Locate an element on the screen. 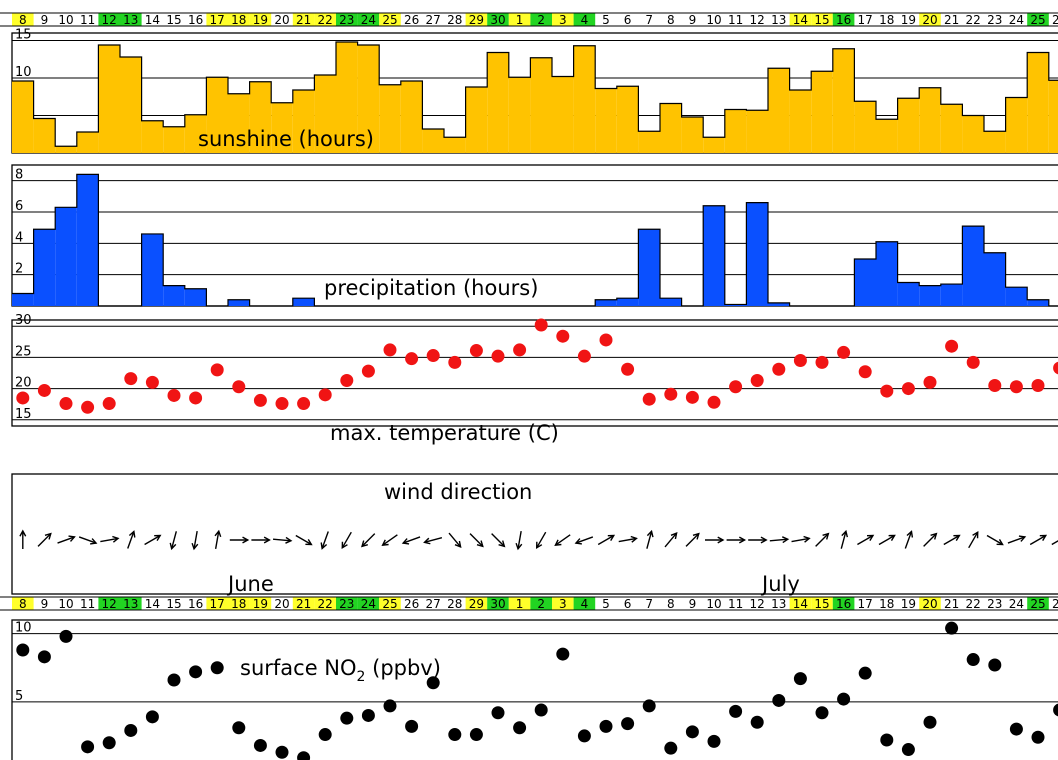 The height and width of the screenshot is (760, 1058). date-label: 6 is located at coordinates (628, 20).